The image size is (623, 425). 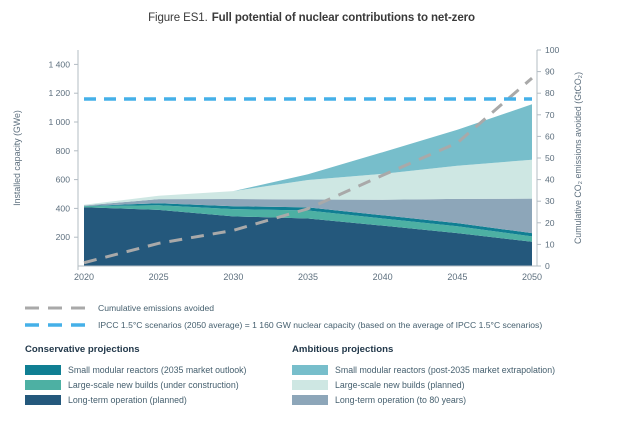 What do you see at coordinates (550, 201) in the screenshot?
I see `right-tick-label: 30` at bounding box center [550, 201].